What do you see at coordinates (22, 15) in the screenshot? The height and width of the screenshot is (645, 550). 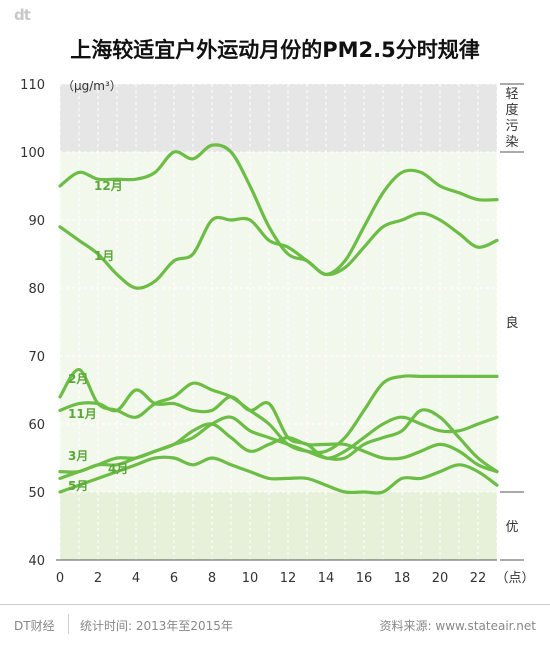 I see `brand-logo: dt` at bounding box center [22, 15].